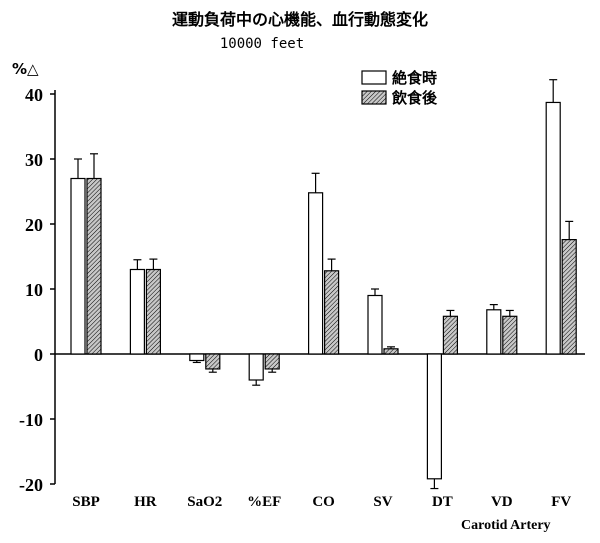 The width and height of the screenshot is (600, 543). What do you see at coordinates (153, 311) in the screenshot?
I see `bar-hr-fed` at bounding box center [153, 311].